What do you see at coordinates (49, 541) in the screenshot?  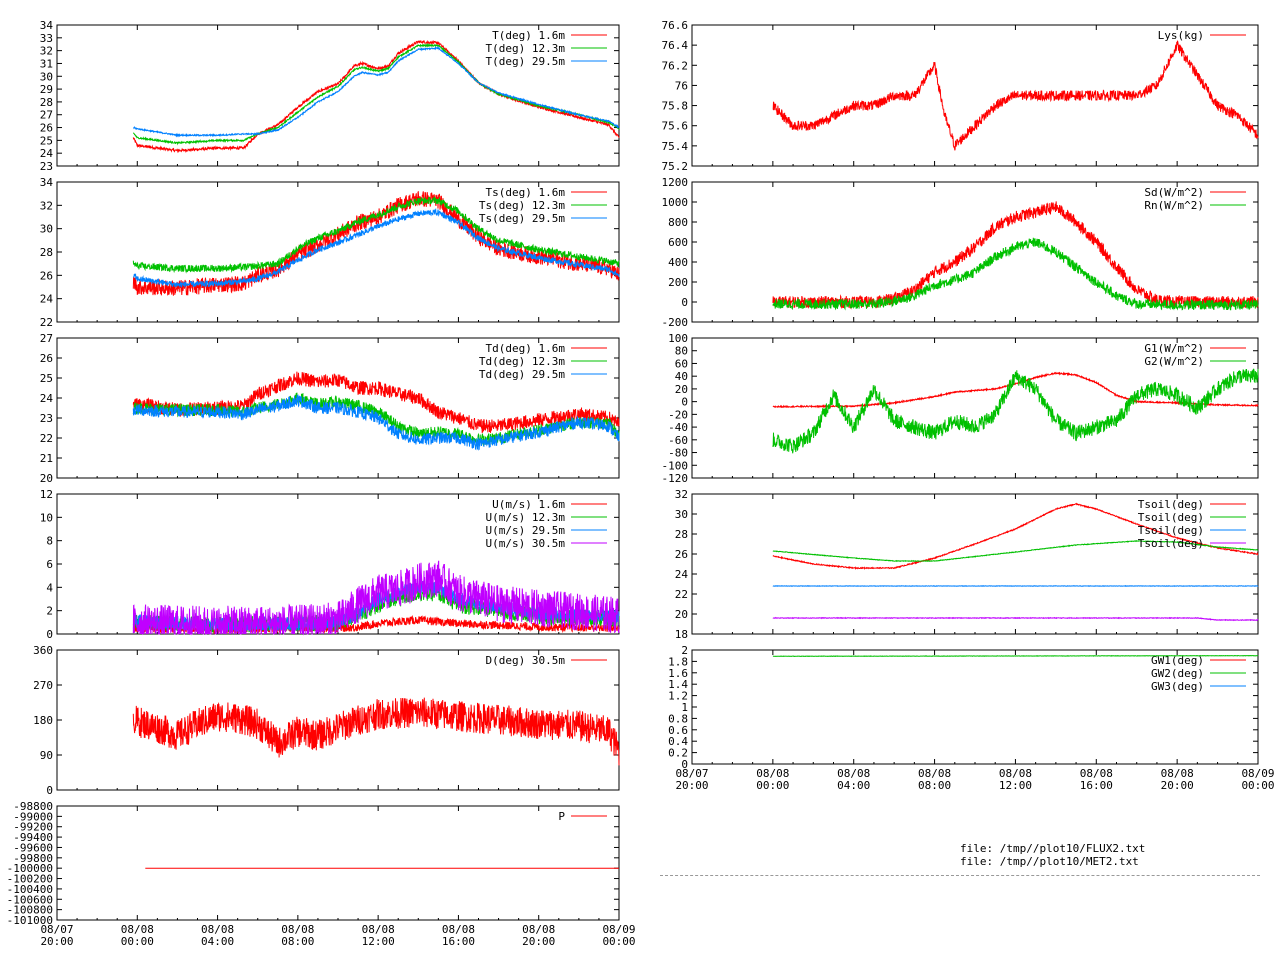 I see `y-tick-label: 8` at bounding box center [49, 541].